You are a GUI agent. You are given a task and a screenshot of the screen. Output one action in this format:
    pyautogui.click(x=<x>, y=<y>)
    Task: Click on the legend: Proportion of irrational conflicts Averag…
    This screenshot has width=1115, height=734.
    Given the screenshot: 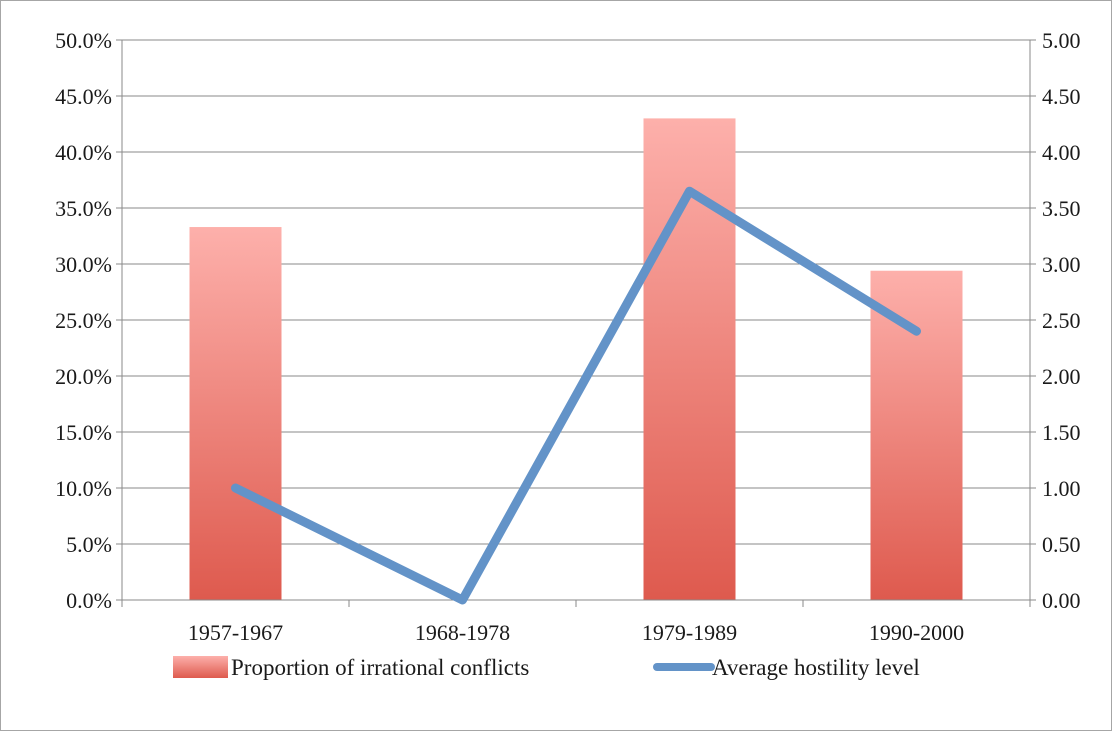 What is the action you would take?
    pyautogui.click(x=546, y=667)
    